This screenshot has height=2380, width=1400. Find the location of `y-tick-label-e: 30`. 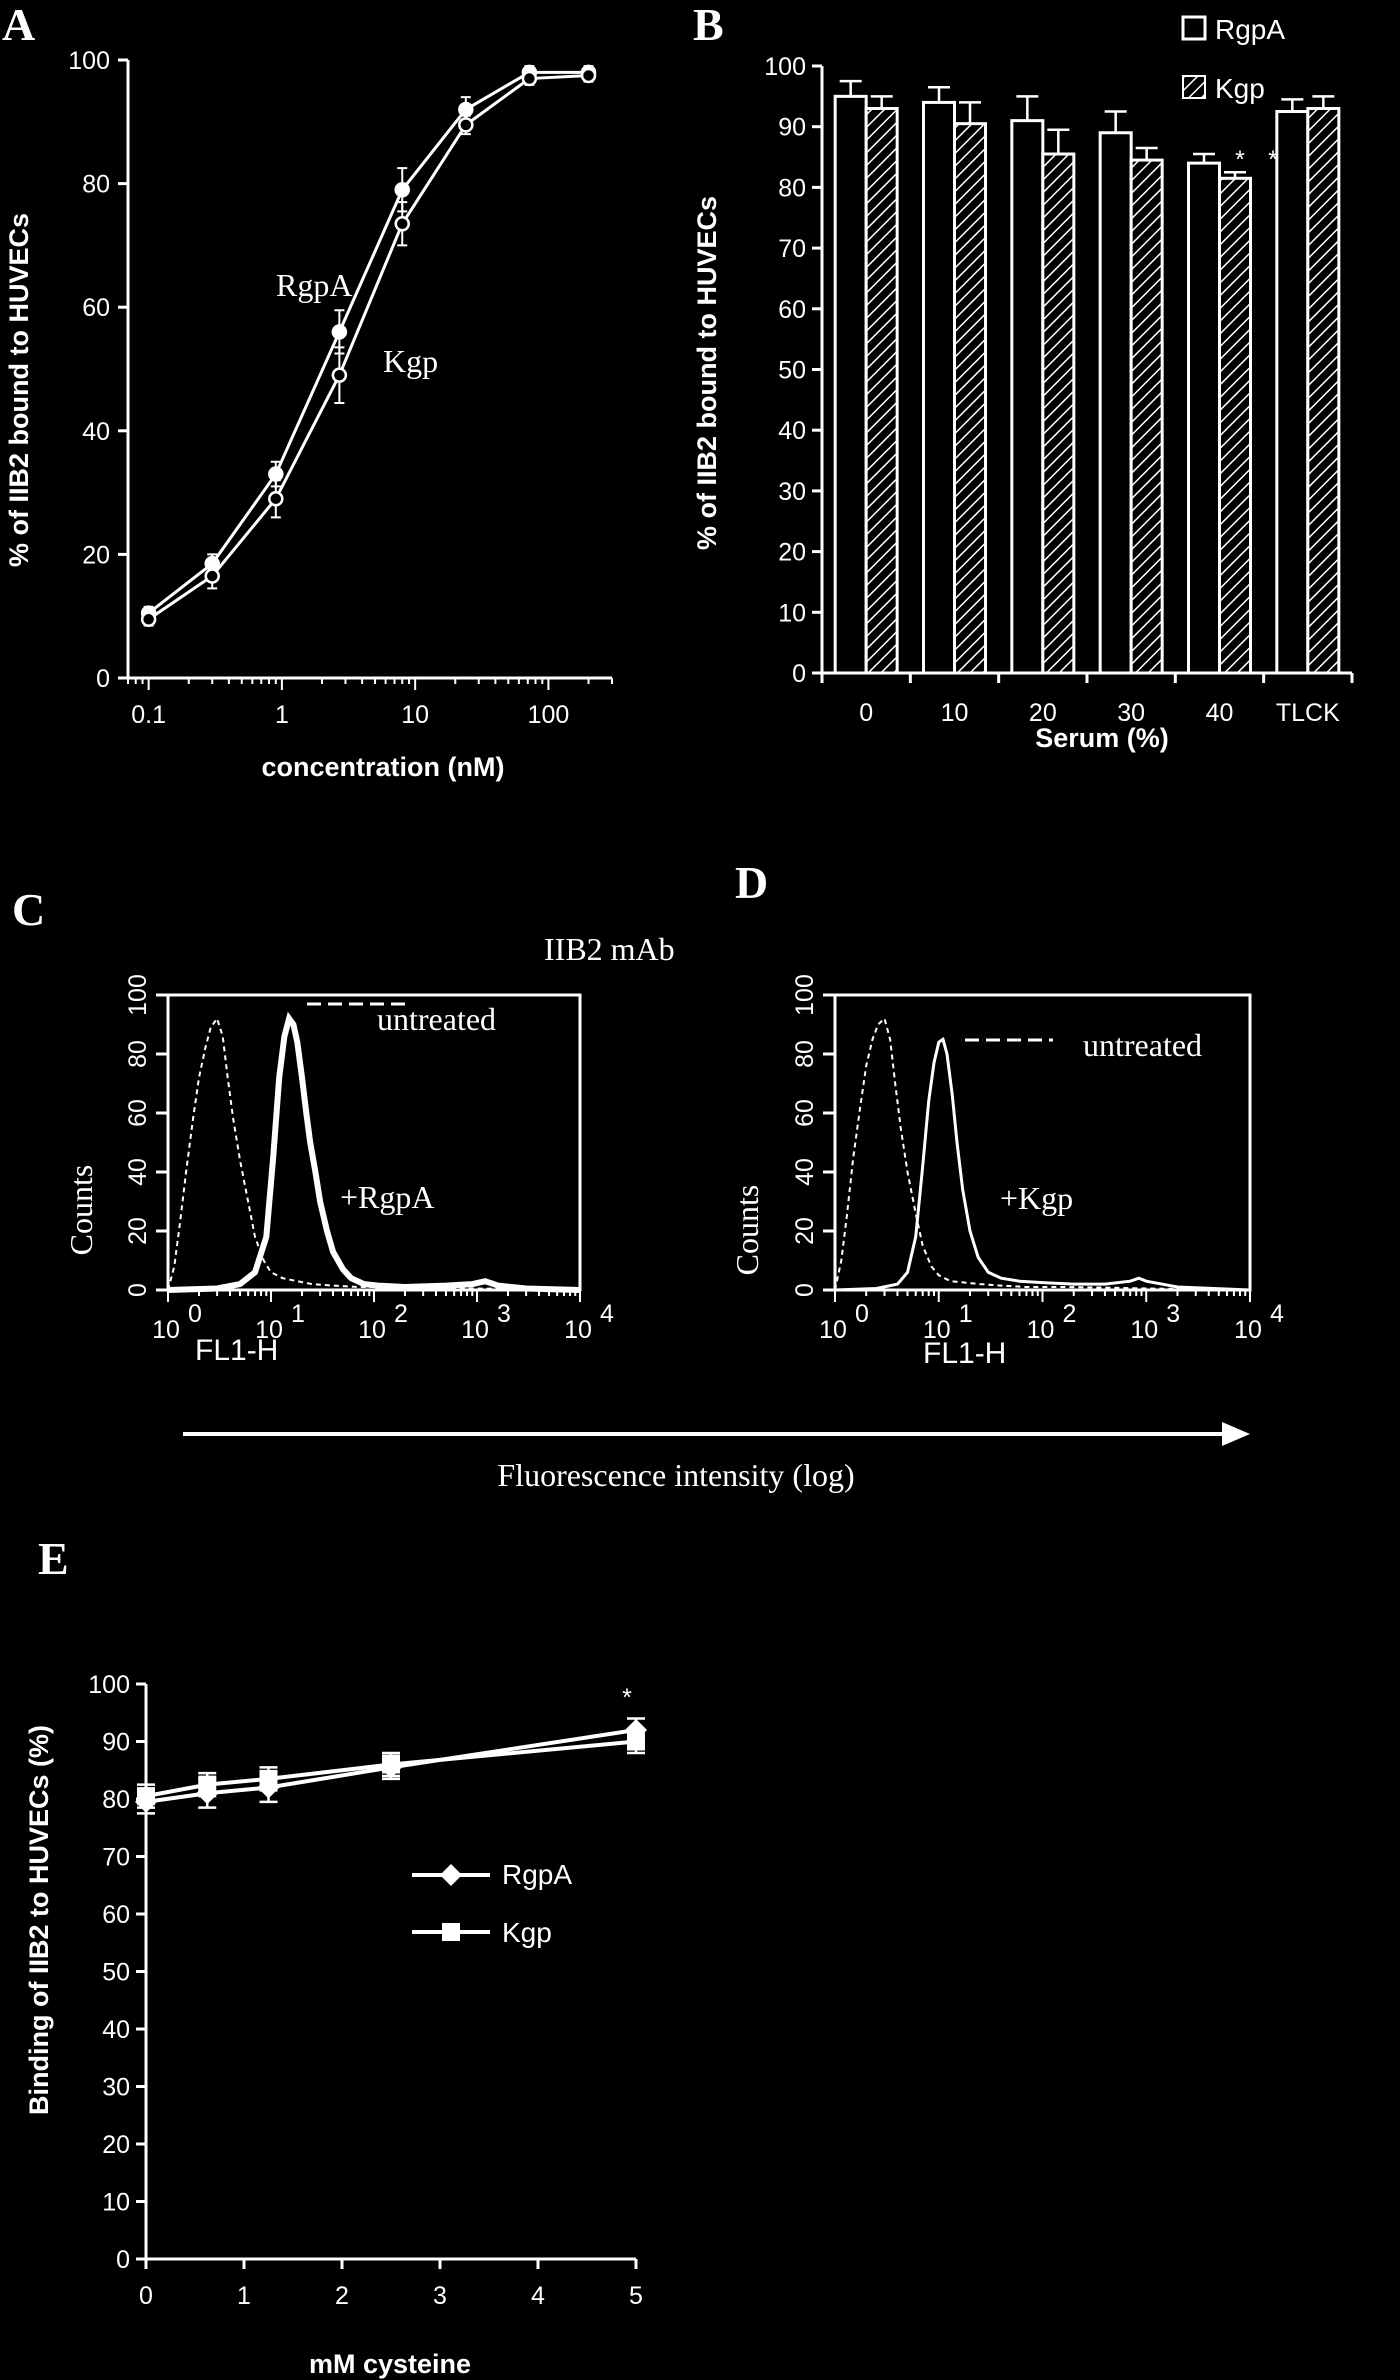

y-tick-label-e: 30 is located at coordinates (116, 2088).